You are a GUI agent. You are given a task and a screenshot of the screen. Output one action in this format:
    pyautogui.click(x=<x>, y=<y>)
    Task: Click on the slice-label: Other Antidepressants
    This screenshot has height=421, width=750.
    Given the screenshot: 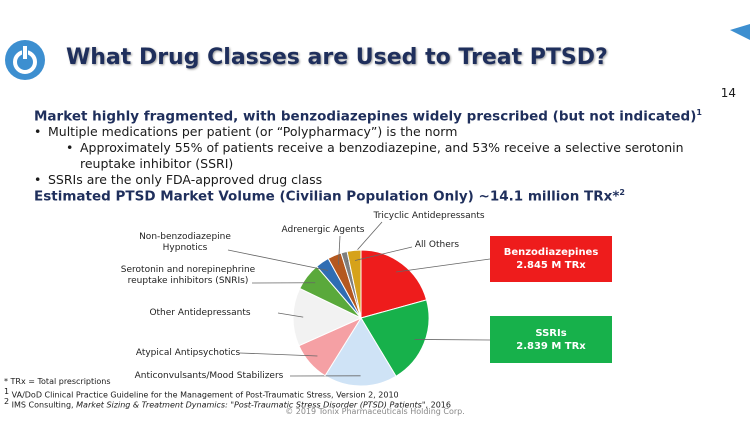 What is the action you would take?
    pyautogui.click(x=200, y=313)
    